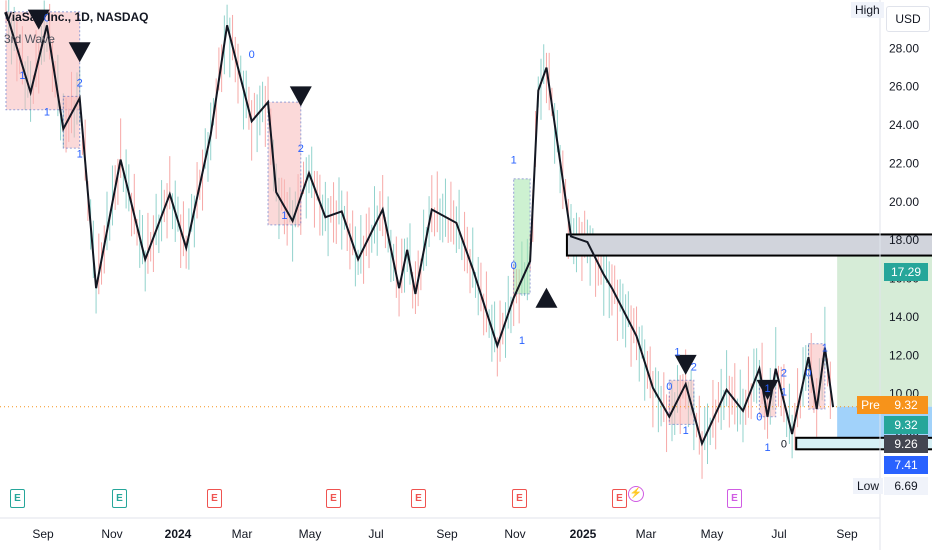  I want to click on lightning-icon: ⚡, so click(636, 494).